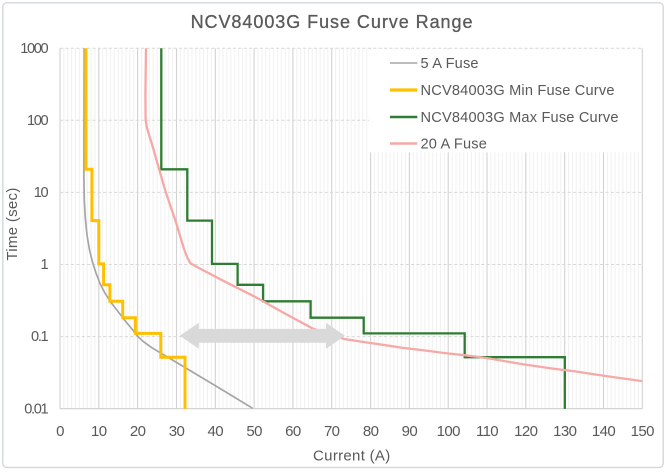 This screenshot has width=666, height=476. Describe the element at coordinates (603, 431) in the screenshot. I see `svg-text: 140` at that location.